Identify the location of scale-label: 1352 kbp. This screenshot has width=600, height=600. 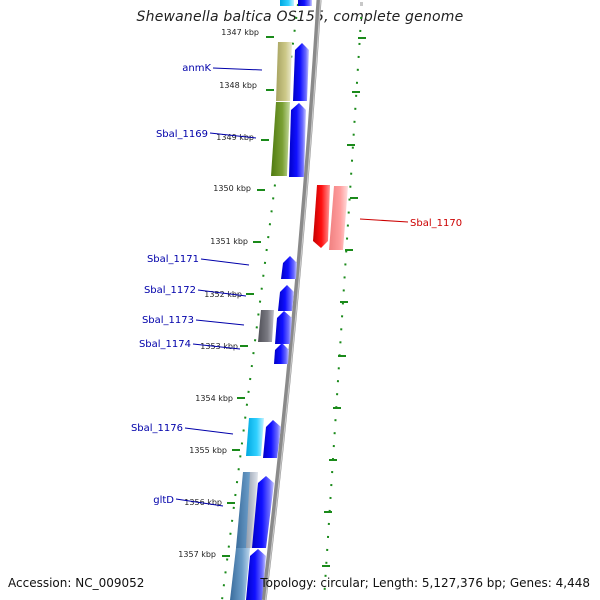
(223, 294).